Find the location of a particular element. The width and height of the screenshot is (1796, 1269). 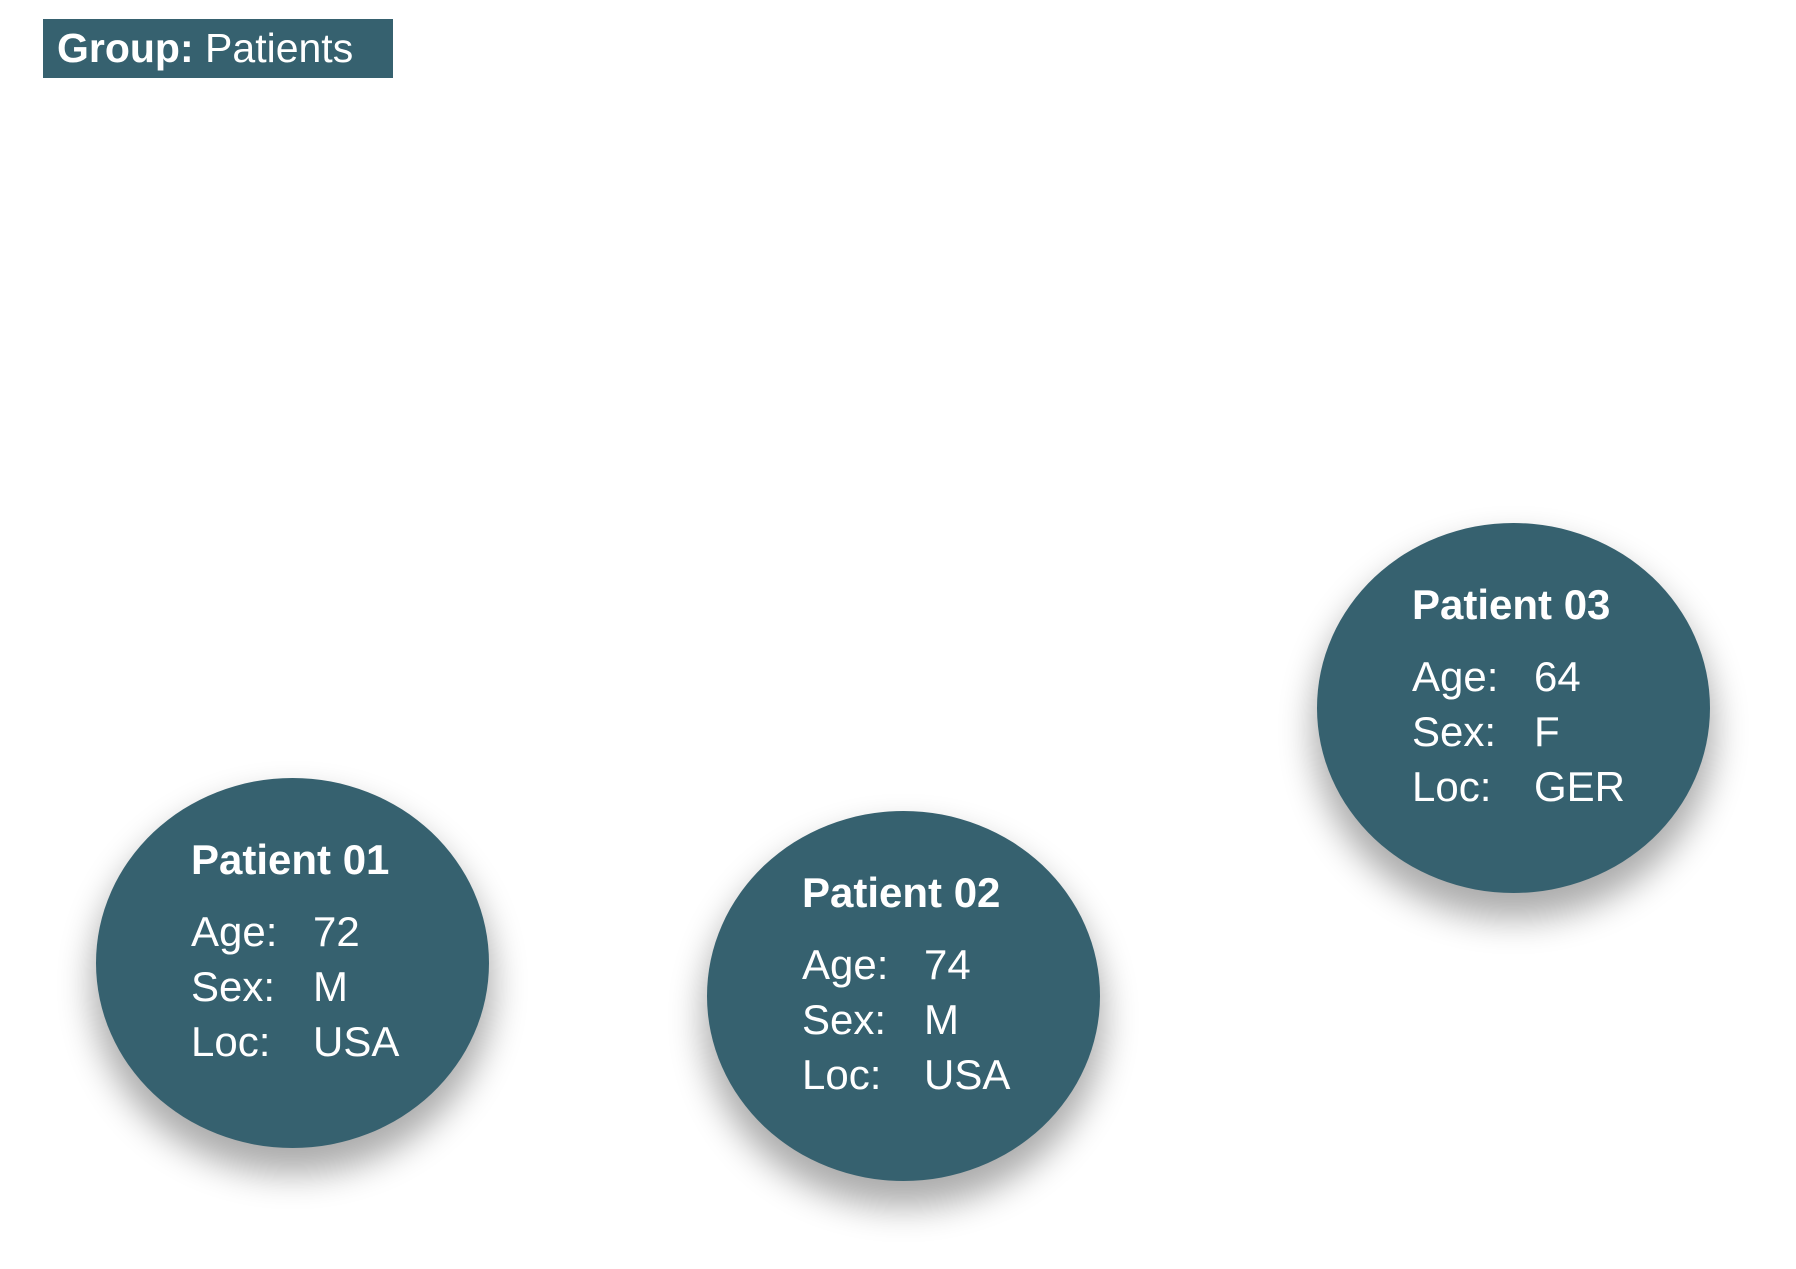

group-label-value: Patients is located at coordinates (279, 48).